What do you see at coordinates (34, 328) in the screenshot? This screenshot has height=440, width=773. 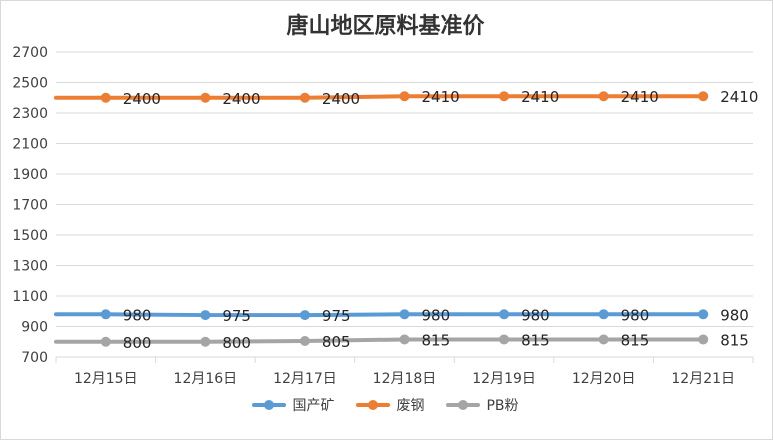 I see `y-tick-label: 900` at bounding box center [34, 328].